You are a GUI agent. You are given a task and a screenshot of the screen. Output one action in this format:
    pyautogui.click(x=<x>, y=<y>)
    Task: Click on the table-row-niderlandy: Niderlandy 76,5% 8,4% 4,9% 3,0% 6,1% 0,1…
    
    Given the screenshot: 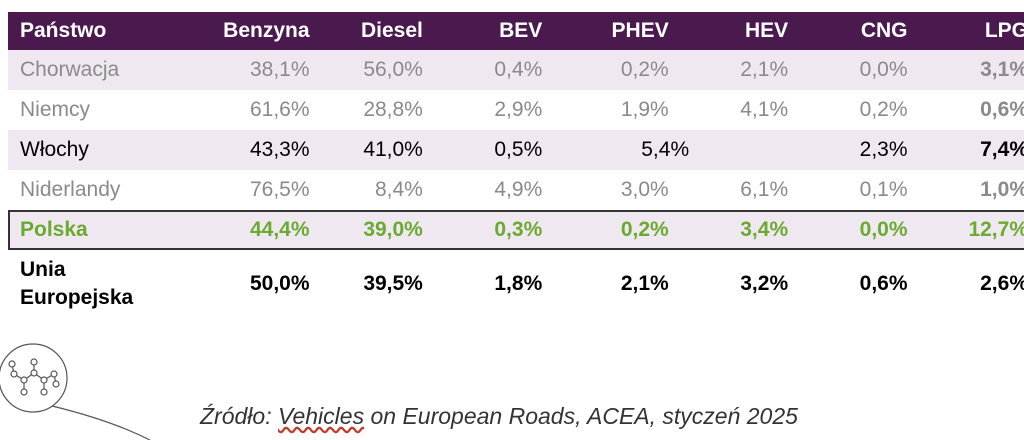 What is the action you would take?
    pyautogui.click(x=516, y=190)
    